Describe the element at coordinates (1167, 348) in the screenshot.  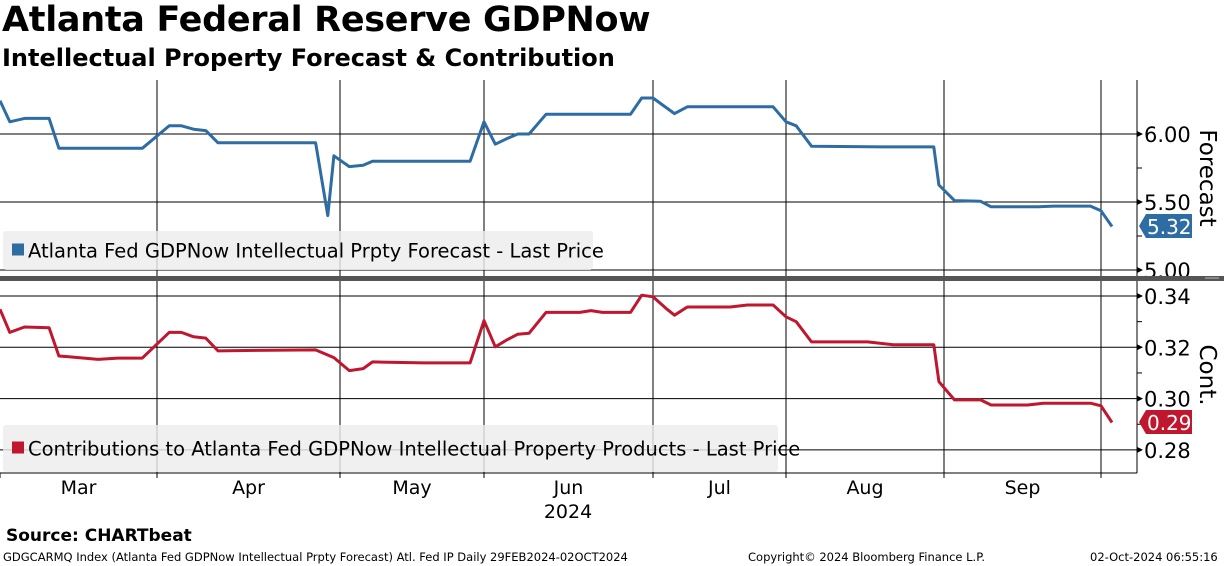
I see `y-tick-label: 0.32` at that location.